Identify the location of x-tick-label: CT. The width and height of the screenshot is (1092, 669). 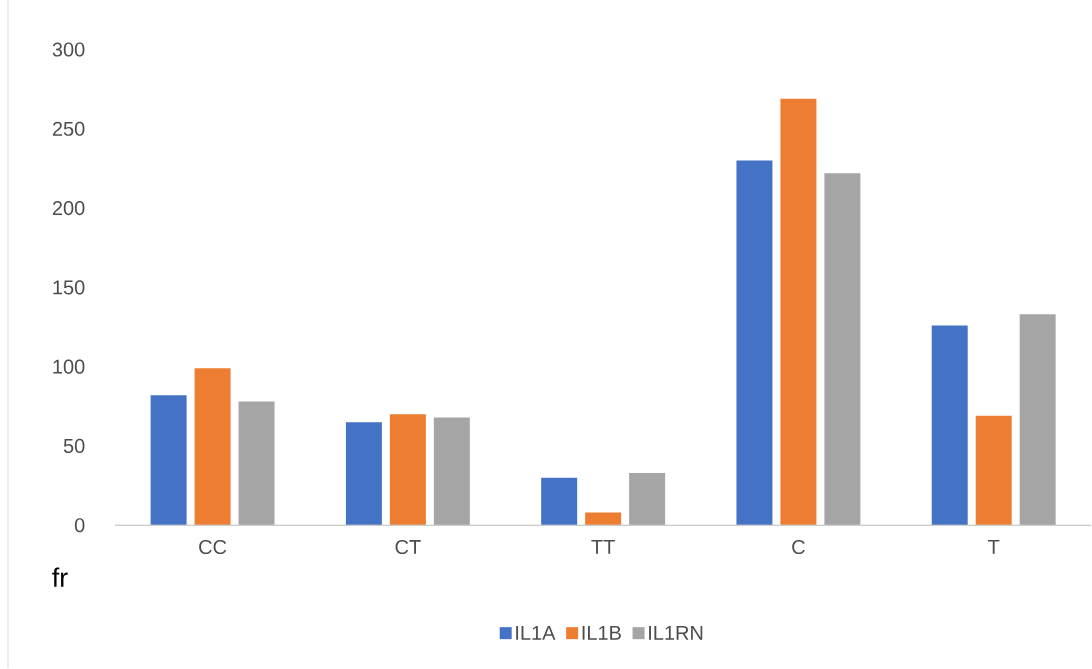
(408, 547).